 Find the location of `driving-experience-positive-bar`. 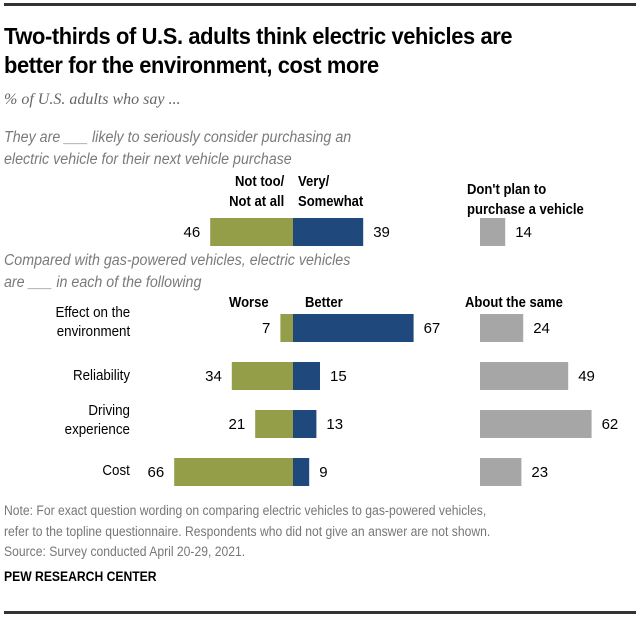

driving-experience-positive-bar is located at coordinates (305, 424).